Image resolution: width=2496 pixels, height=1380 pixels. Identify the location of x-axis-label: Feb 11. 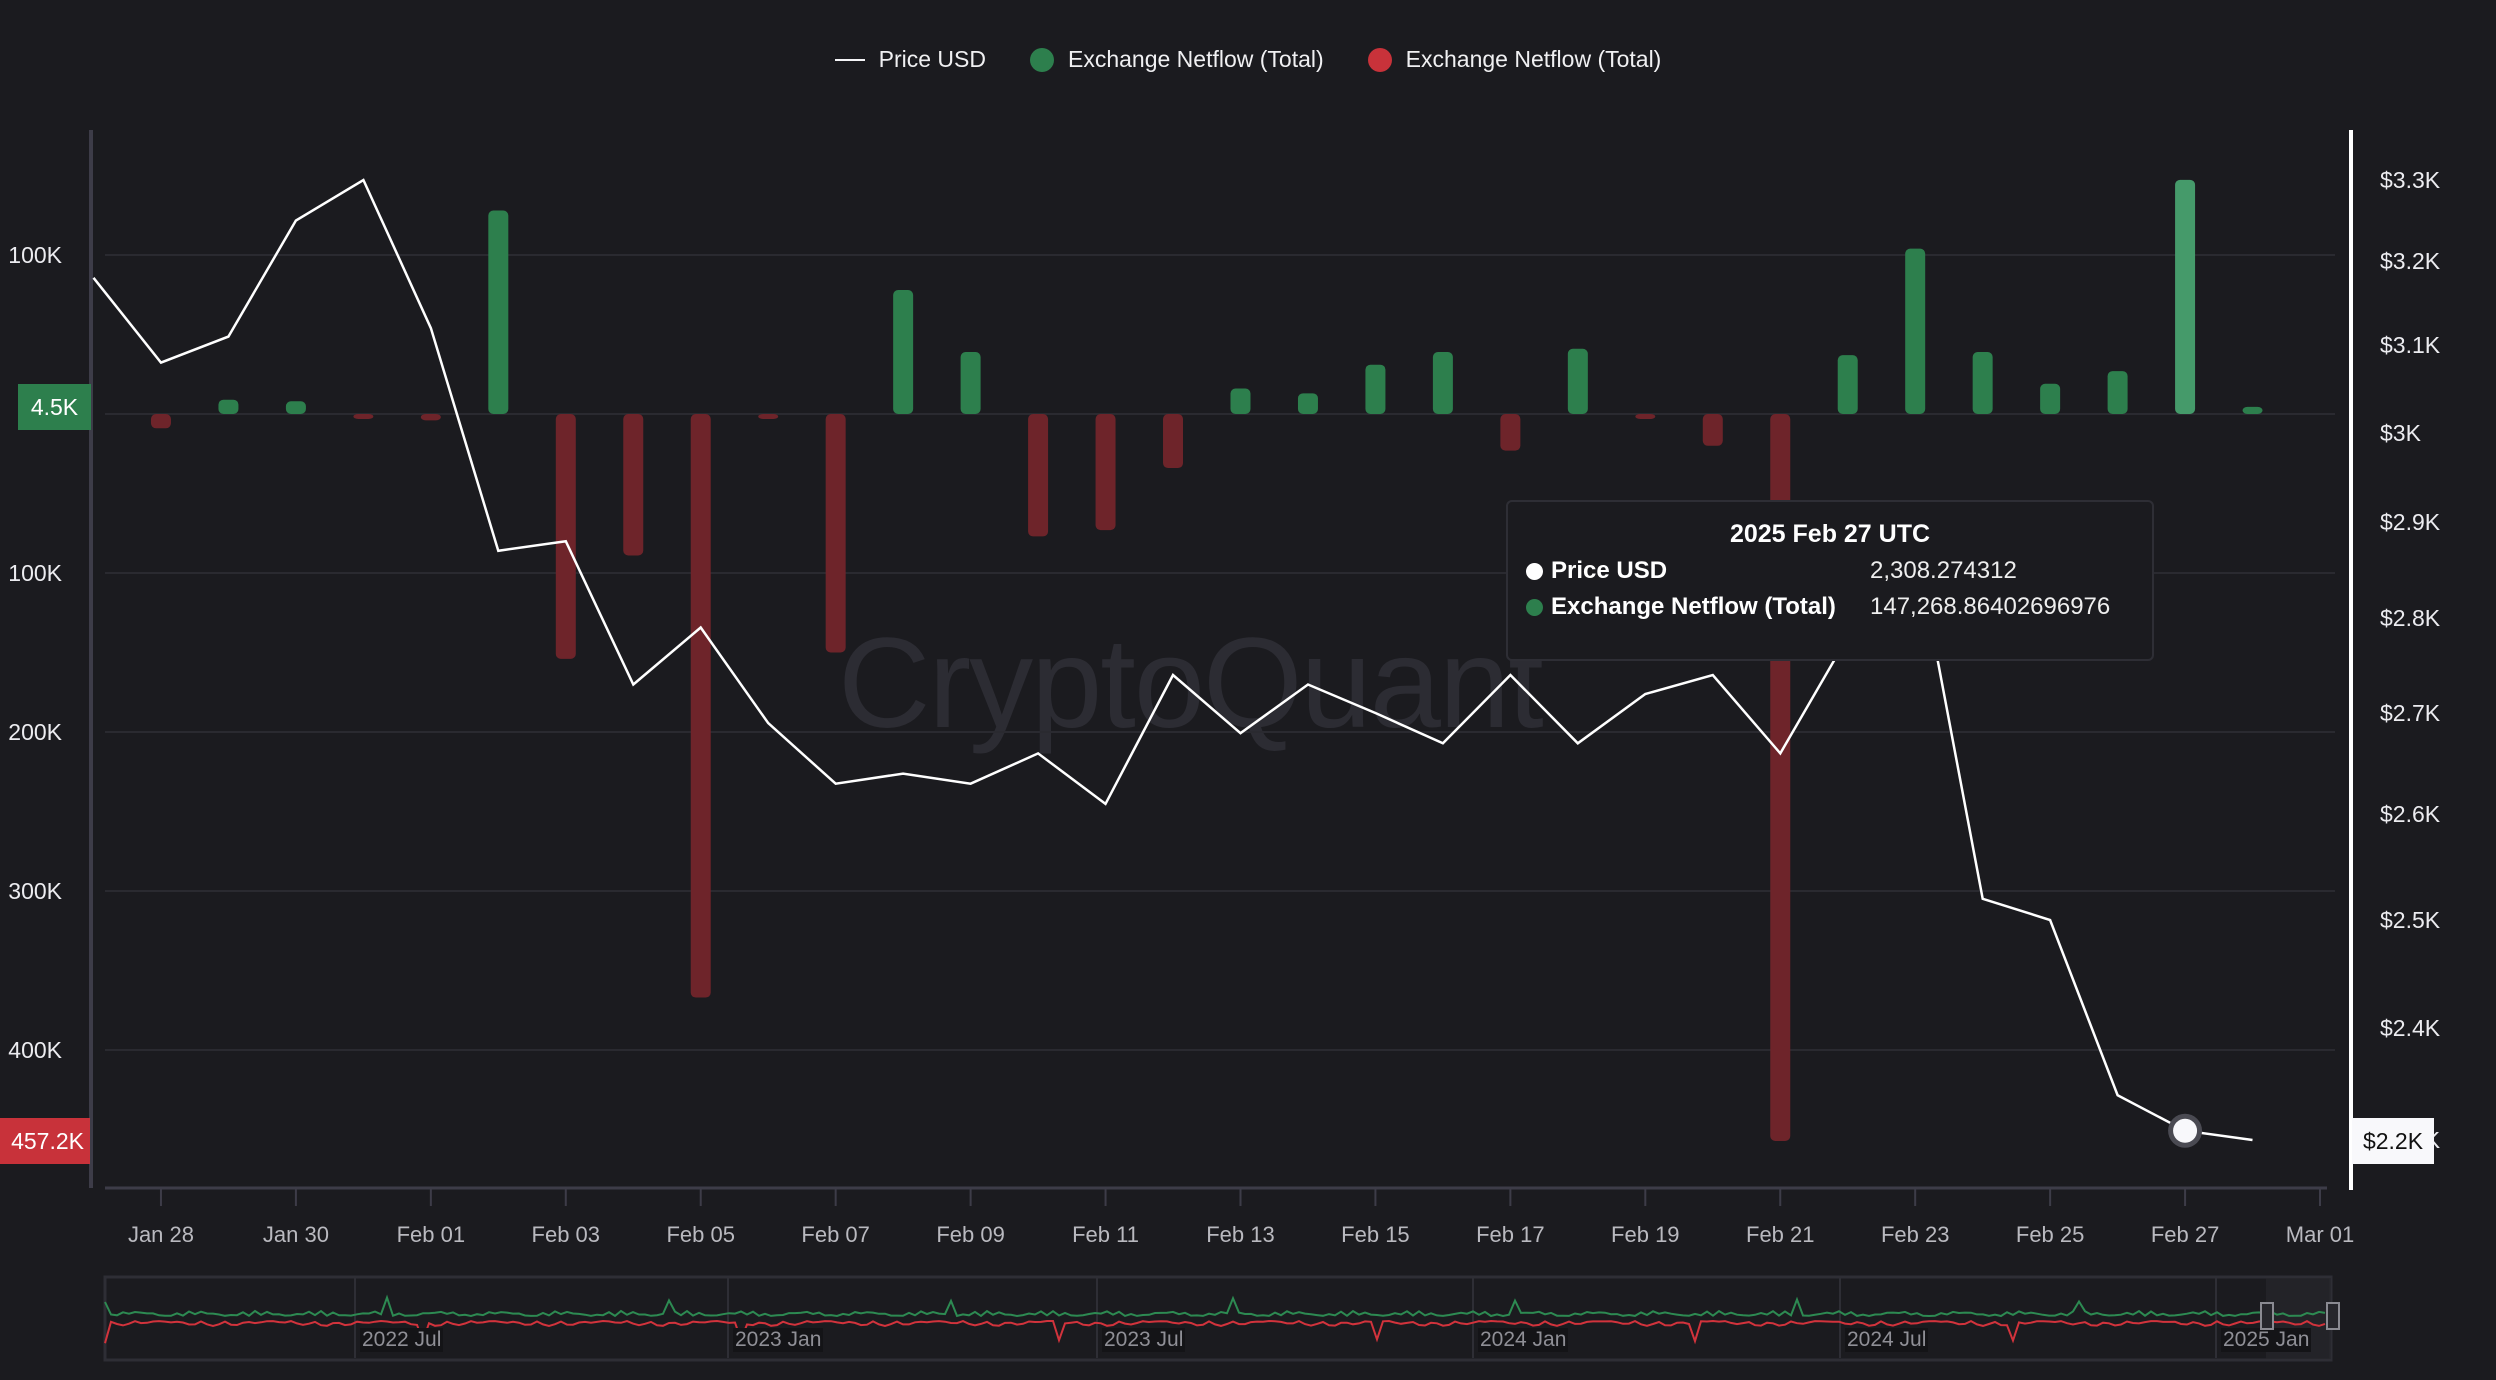
(1105, 1234).